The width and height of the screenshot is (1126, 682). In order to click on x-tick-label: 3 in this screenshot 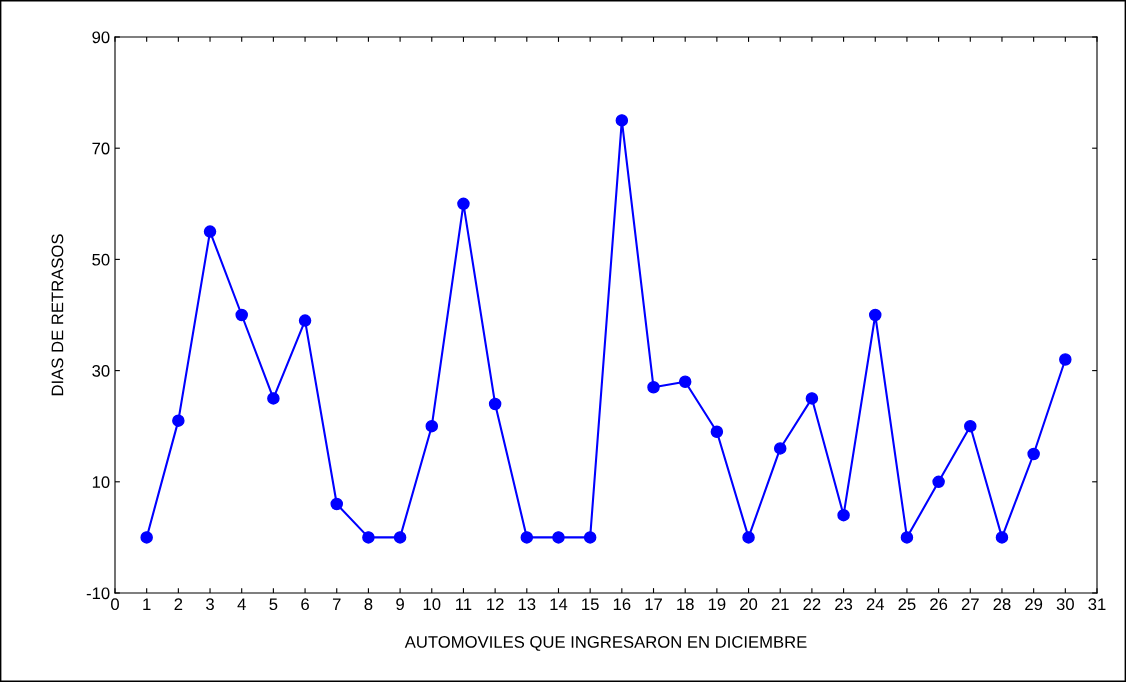, I will do `click(210, 604)`.